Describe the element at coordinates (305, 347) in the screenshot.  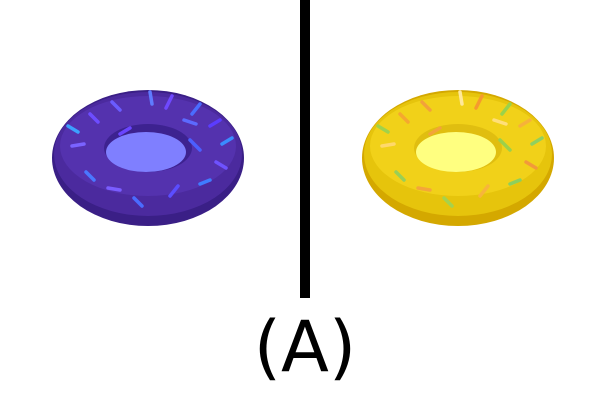
I see `figure-caption: (A)` at that location.